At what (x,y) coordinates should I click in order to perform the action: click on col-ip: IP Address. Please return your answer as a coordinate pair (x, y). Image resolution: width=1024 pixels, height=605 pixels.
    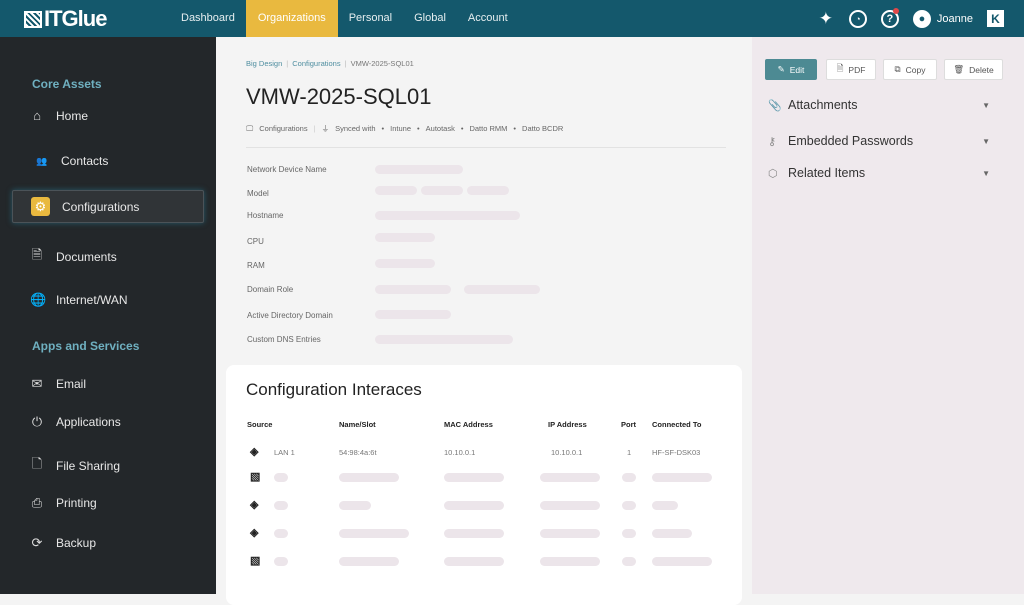
    Looking at the image, I should click on (567, 424).